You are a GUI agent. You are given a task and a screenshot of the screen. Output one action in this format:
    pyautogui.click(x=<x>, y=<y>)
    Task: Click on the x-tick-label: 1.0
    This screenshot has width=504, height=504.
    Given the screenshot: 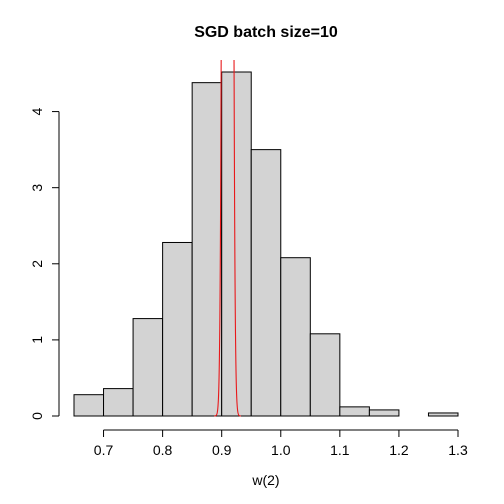 What is the action you would take?
    pyautogui.click(x=281, y=450)
    